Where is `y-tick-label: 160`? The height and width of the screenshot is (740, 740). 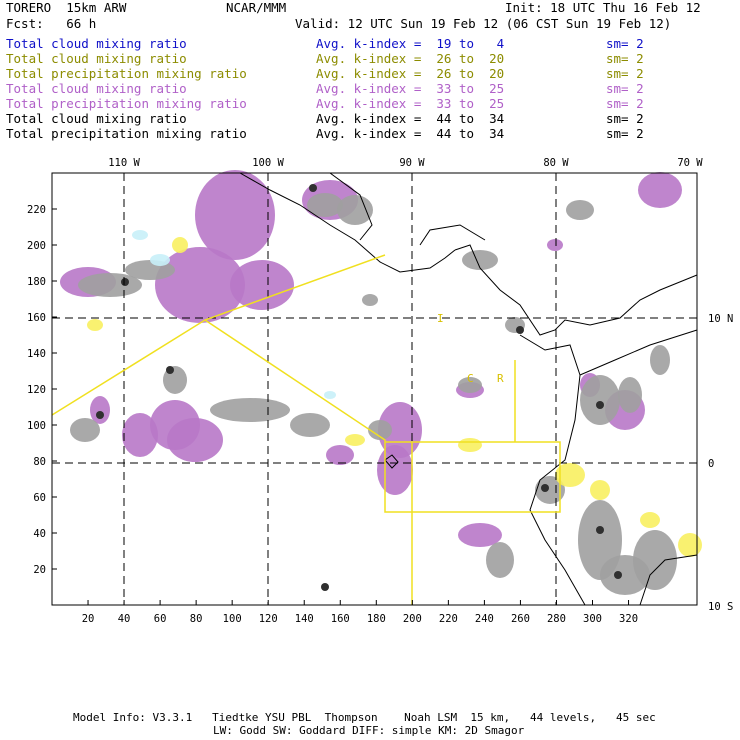 y-tick-label: 160 is located at coordinates (36, 318).